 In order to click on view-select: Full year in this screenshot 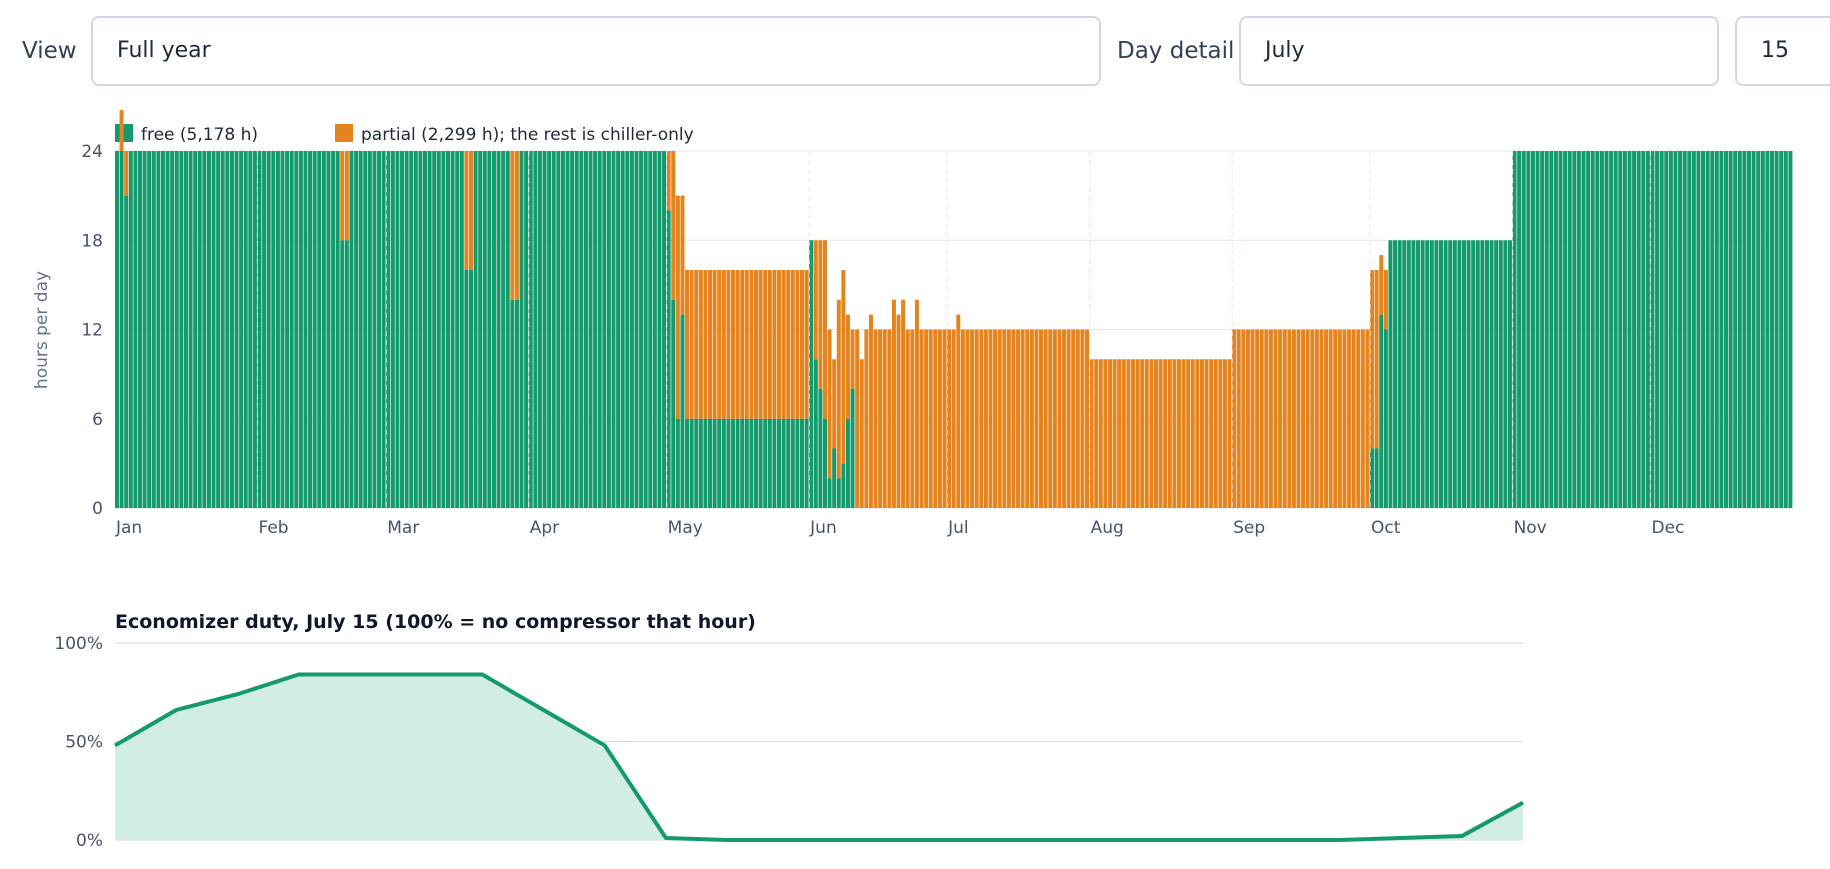, I will do `click(596, 51)`.